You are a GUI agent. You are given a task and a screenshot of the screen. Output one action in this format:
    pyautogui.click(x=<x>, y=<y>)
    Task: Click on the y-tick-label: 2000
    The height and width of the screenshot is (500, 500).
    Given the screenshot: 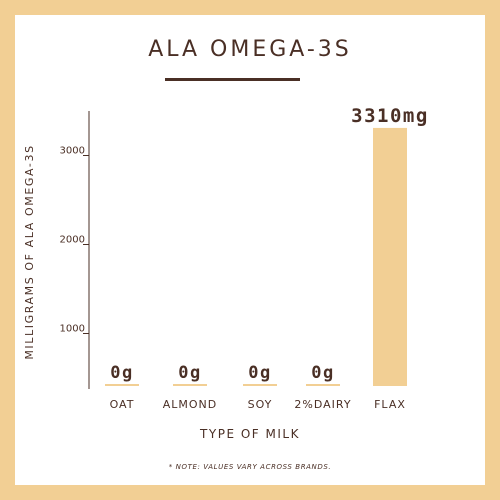 What is the action you would take?
    pyautogui.click(x=72, y=239)
    